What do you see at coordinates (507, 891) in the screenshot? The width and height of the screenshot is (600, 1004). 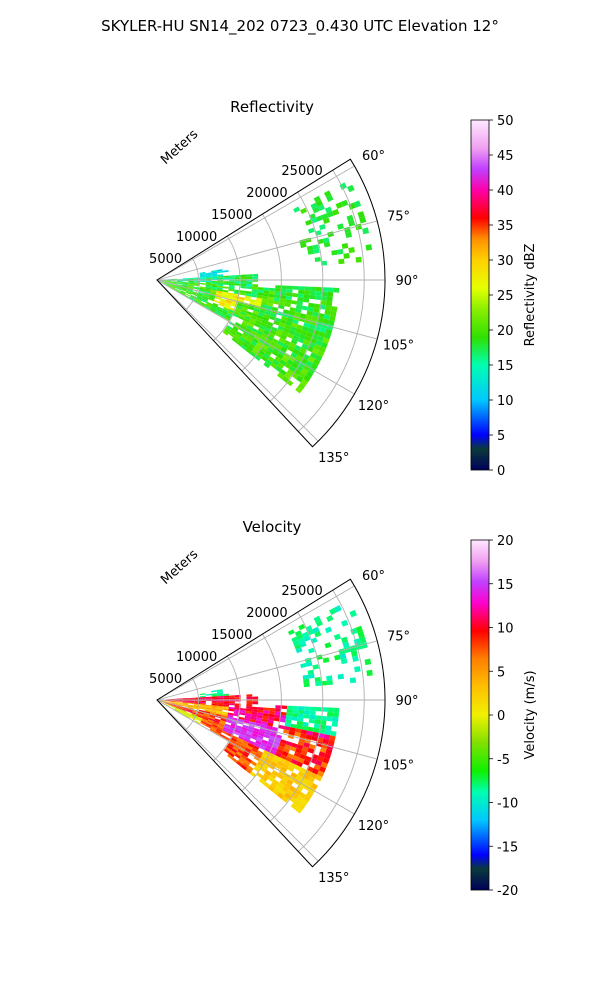 I see `colorbar-tick-label: -20` at bounding box center [507, 891].